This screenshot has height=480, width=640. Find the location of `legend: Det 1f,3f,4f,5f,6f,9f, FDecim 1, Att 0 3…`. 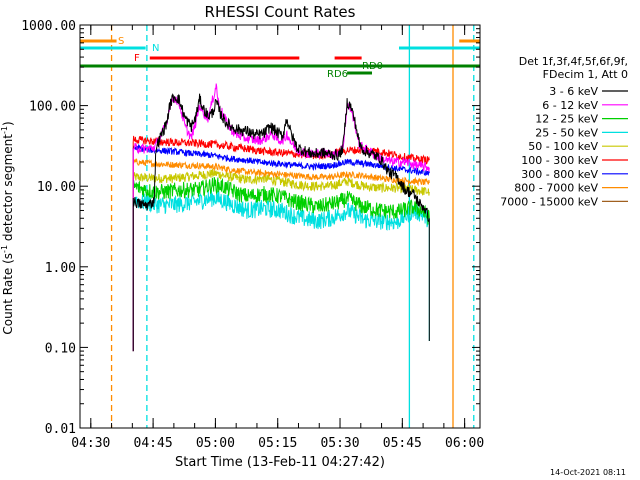

legend: Det 1f,3f,4f,5f,6f,9f, FDecim 1, Att 0 3… is located at coordinates (564, 131).